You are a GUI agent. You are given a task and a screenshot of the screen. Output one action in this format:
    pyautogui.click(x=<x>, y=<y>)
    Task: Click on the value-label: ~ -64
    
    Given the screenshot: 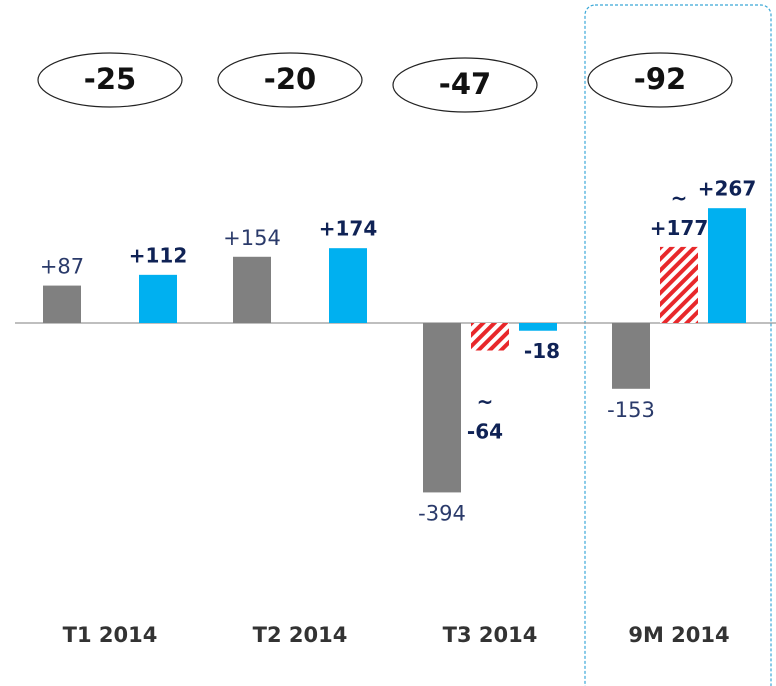 What is the action you would take?
    pyautogui.click(x=485, y=416)
    